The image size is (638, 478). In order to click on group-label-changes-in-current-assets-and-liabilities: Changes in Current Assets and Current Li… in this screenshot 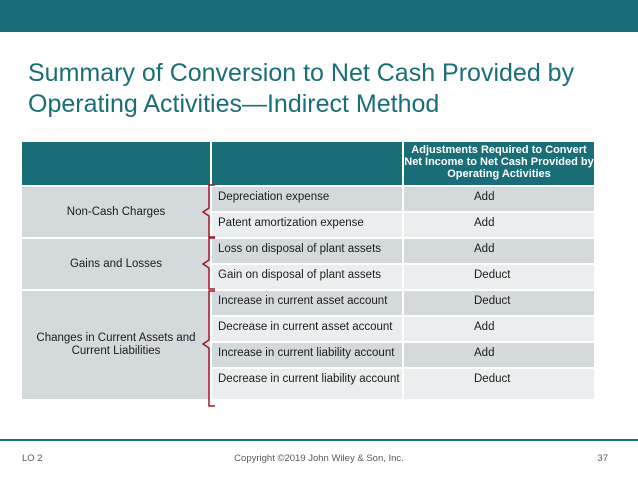, I will do `click(116, 345)`.